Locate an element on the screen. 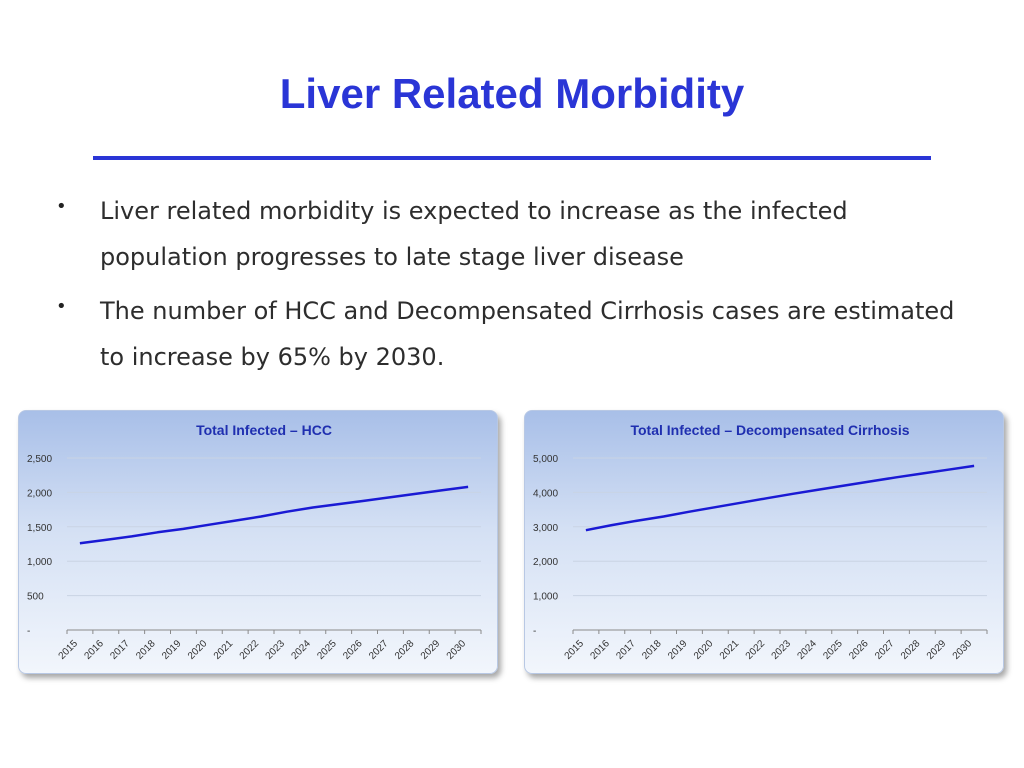 This screenshot has height=768, width=1024. y-tick-label: 2,500 is located at coordinates (39, 459).